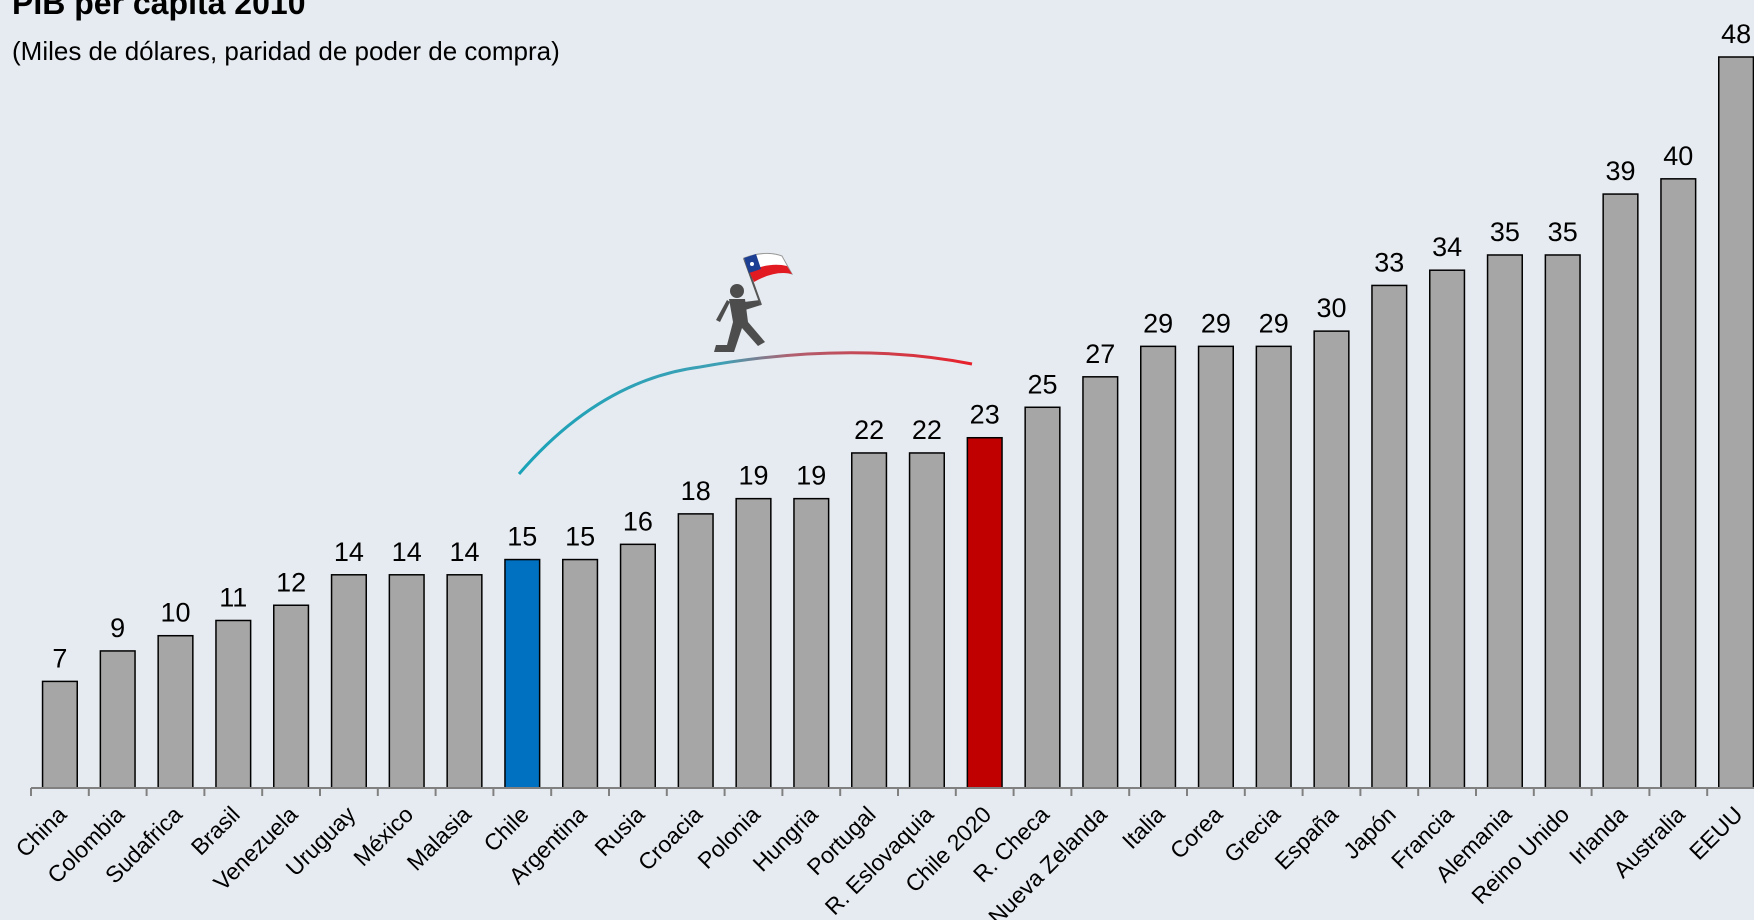  I want to click on value-label: 34, so click(1447, 247).